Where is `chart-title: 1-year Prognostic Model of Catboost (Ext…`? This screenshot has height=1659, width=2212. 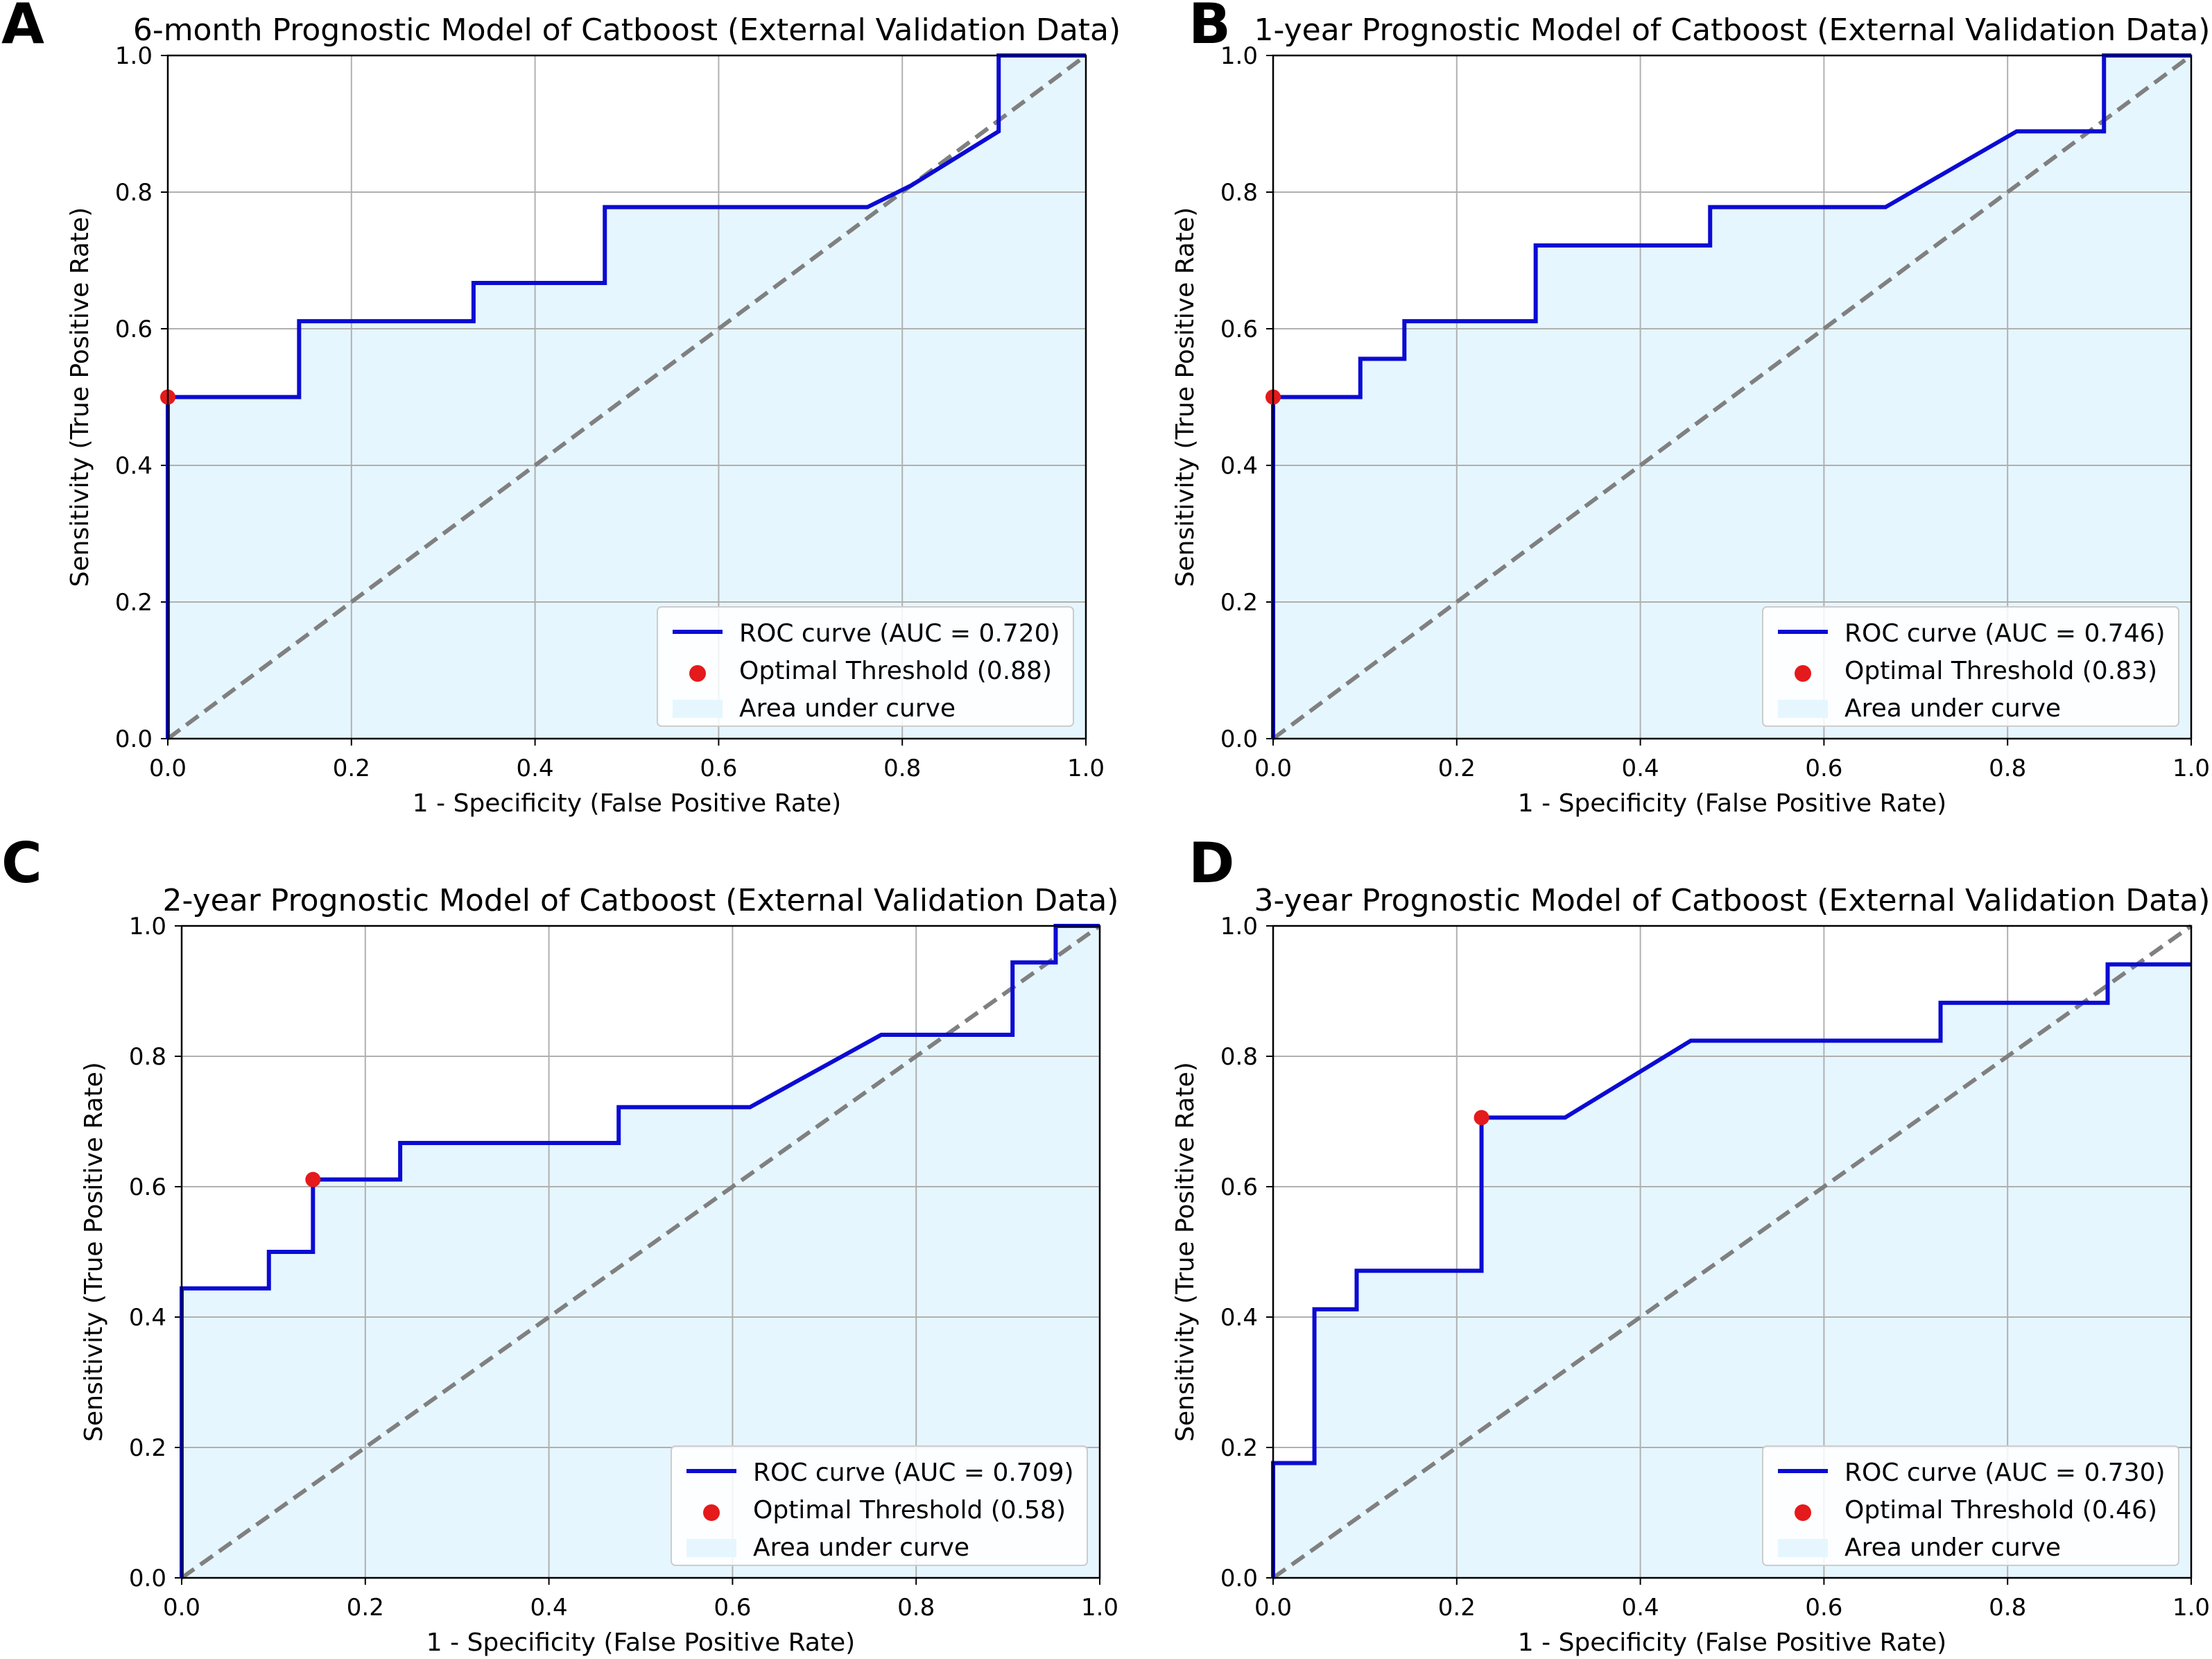 chart-title: 1-year Prognostic Model of Catboost (Ext… is located at coordinates (1732, 30).